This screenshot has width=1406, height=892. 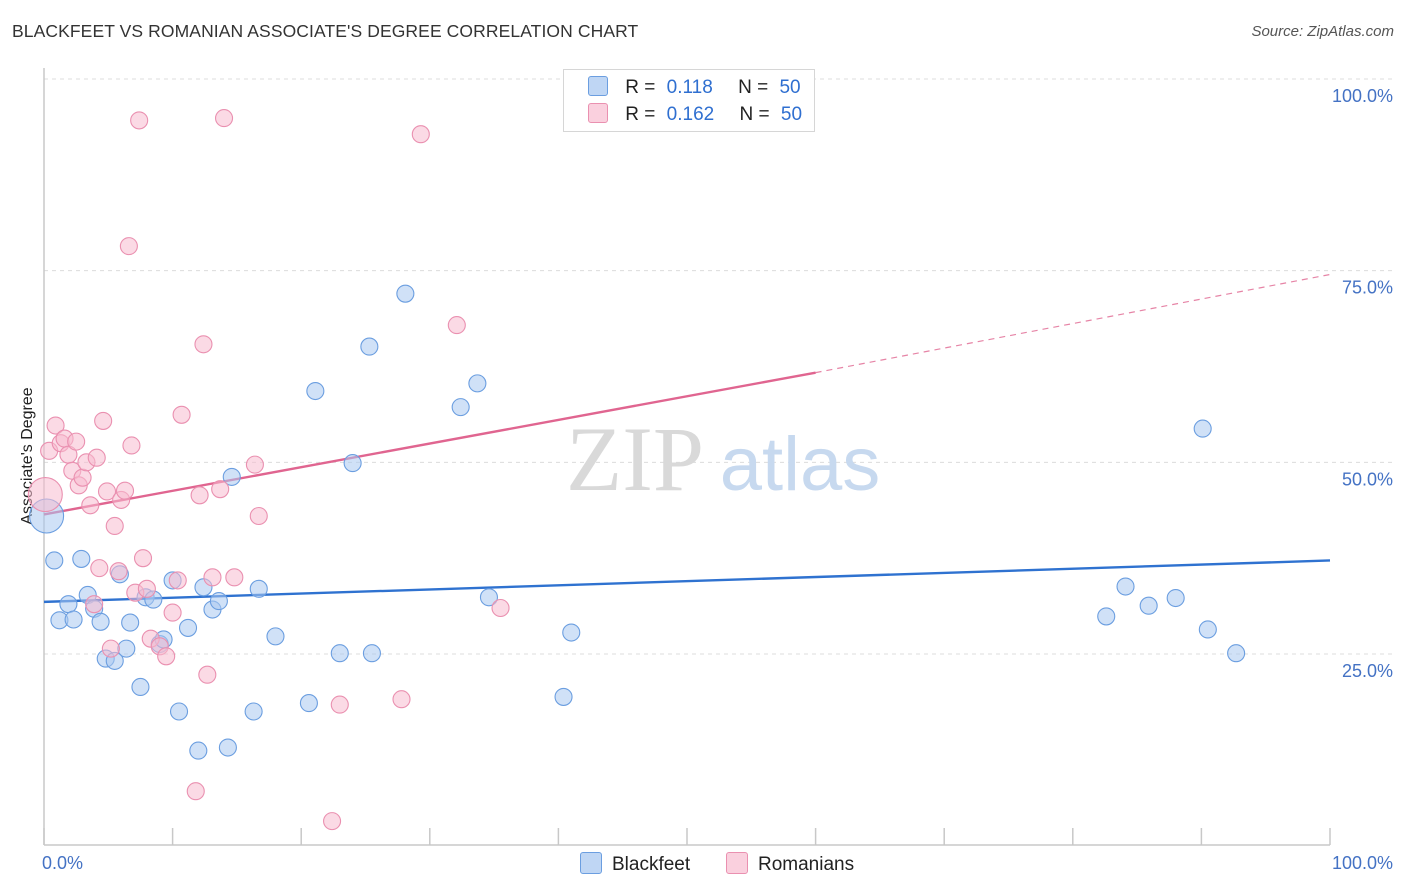 I want to click on legend-row-romanians: R = 0.162 N = 50, so click(x=695, y=115).